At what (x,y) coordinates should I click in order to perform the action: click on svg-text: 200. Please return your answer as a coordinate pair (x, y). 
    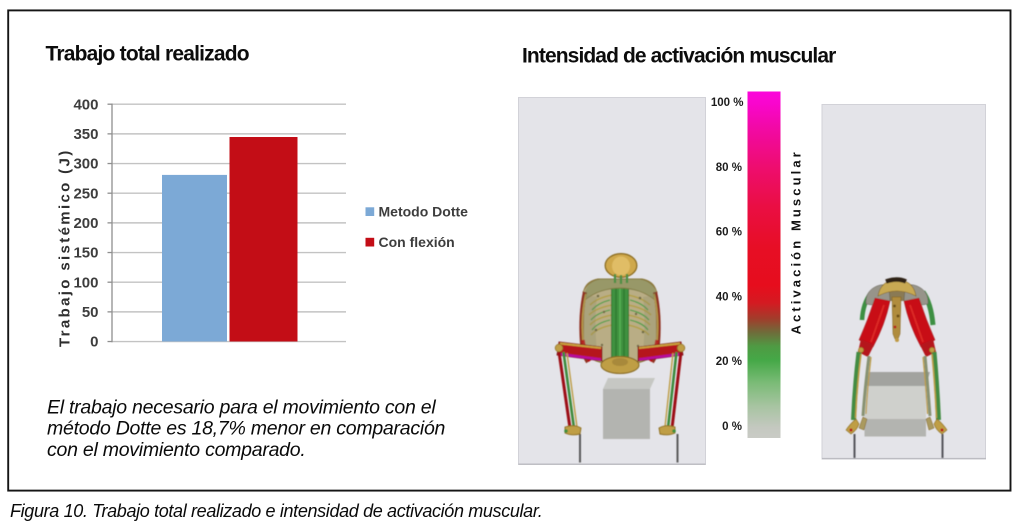
    Looking at the image, I should click on (85, 223).